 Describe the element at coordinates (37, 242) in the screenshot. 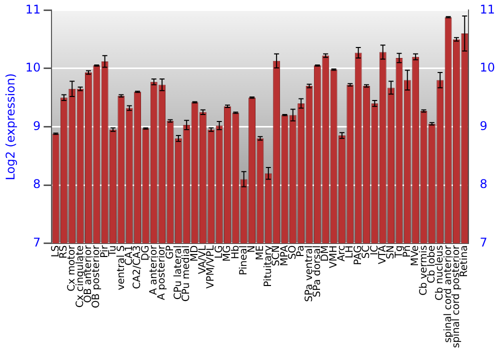

I see `y-tick-label: 7` at that location.